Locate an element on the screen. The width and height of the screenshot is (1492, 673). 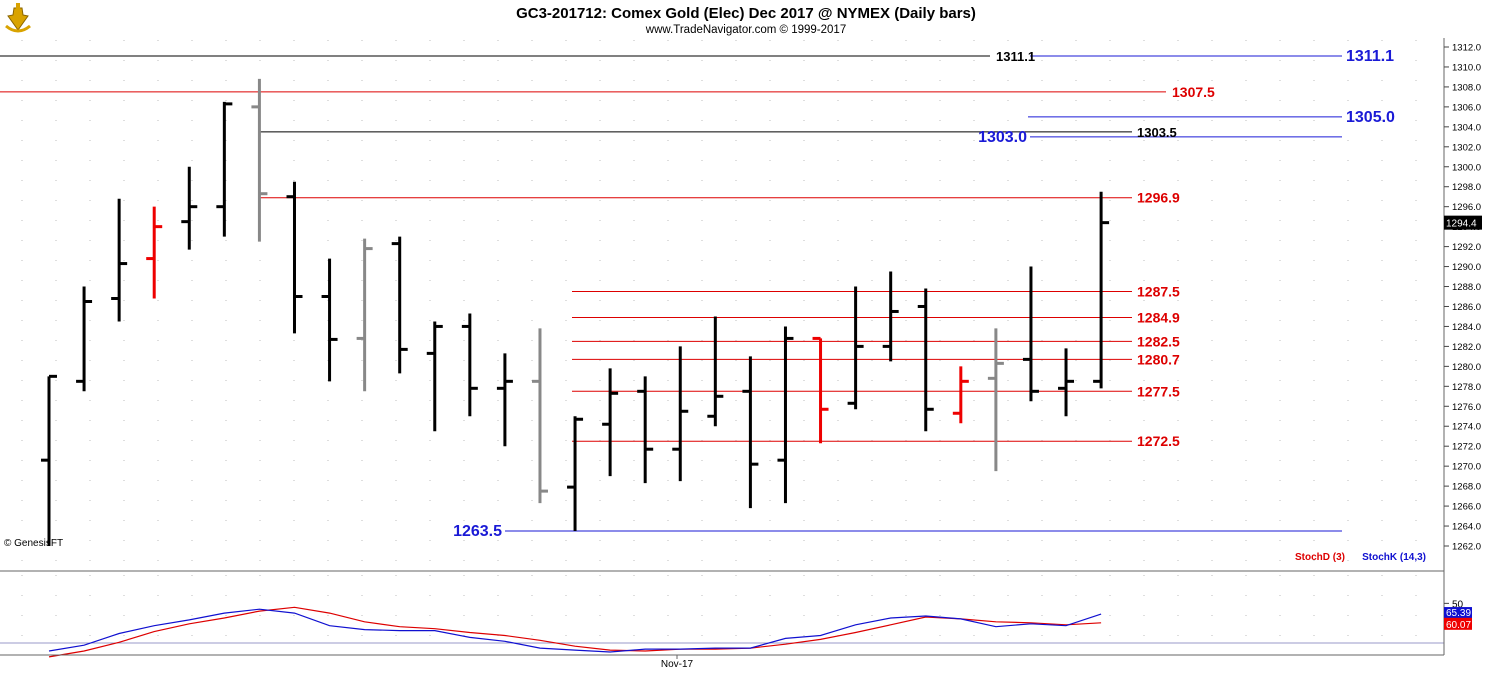
y-axis-tick-label: 1266.0 is located at coordinates (1466, 507).